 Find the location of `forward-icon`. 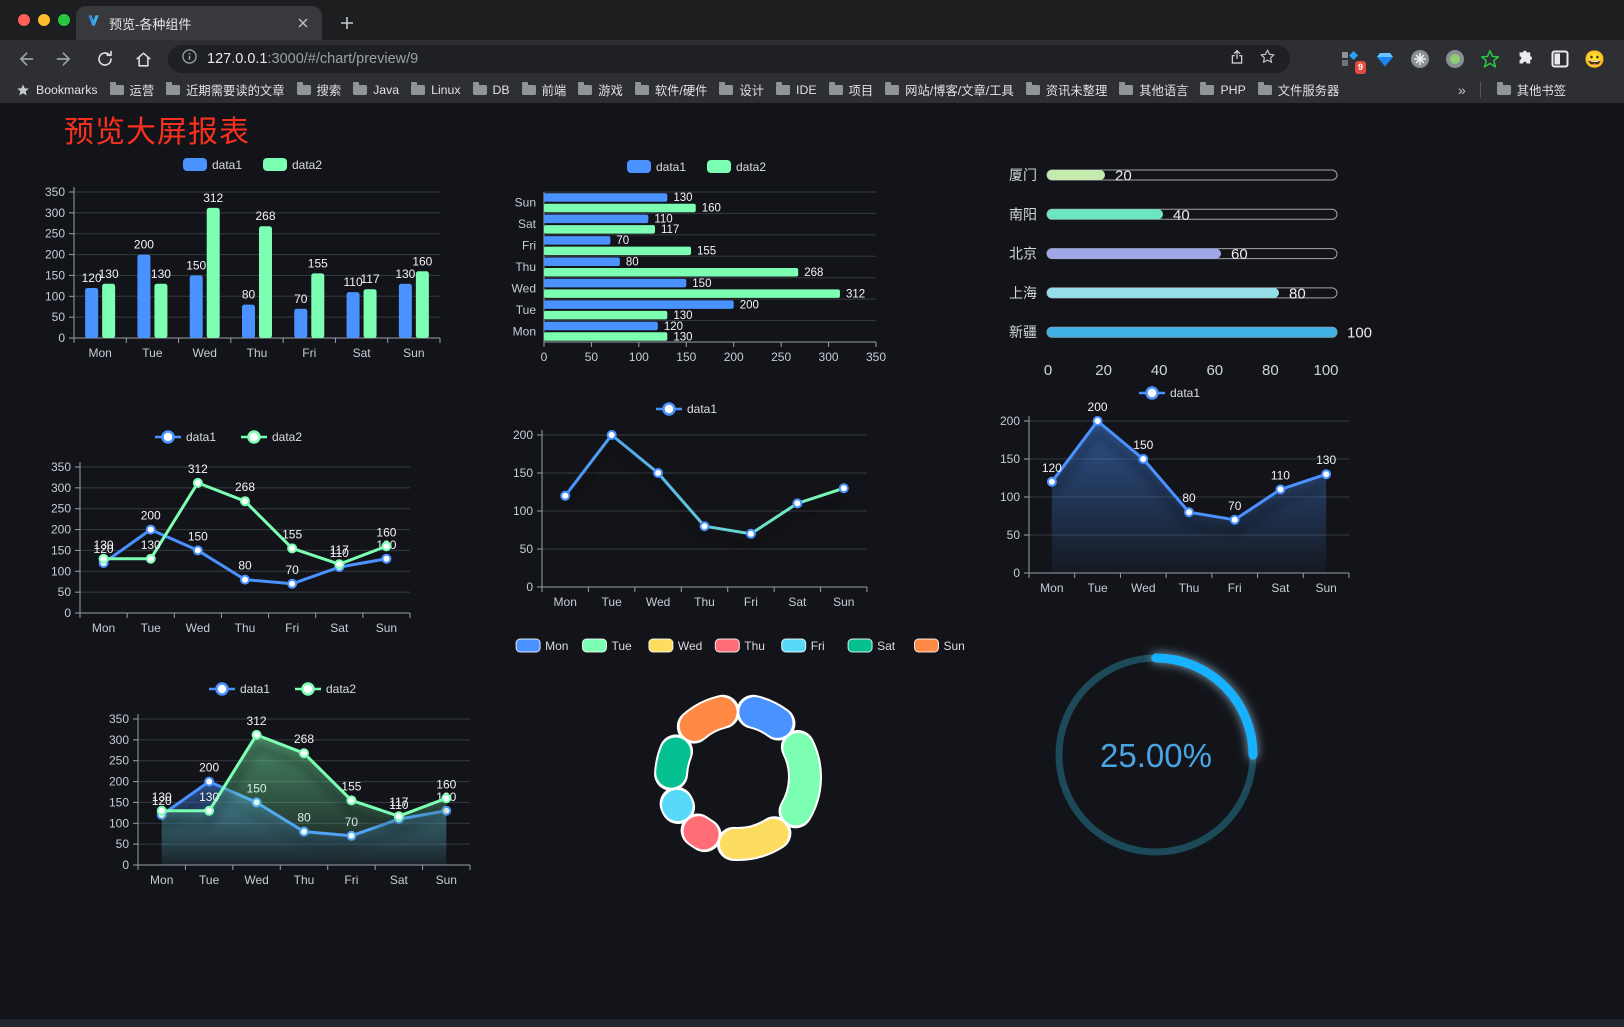

forward-icon is located at coordinates (65, 59).